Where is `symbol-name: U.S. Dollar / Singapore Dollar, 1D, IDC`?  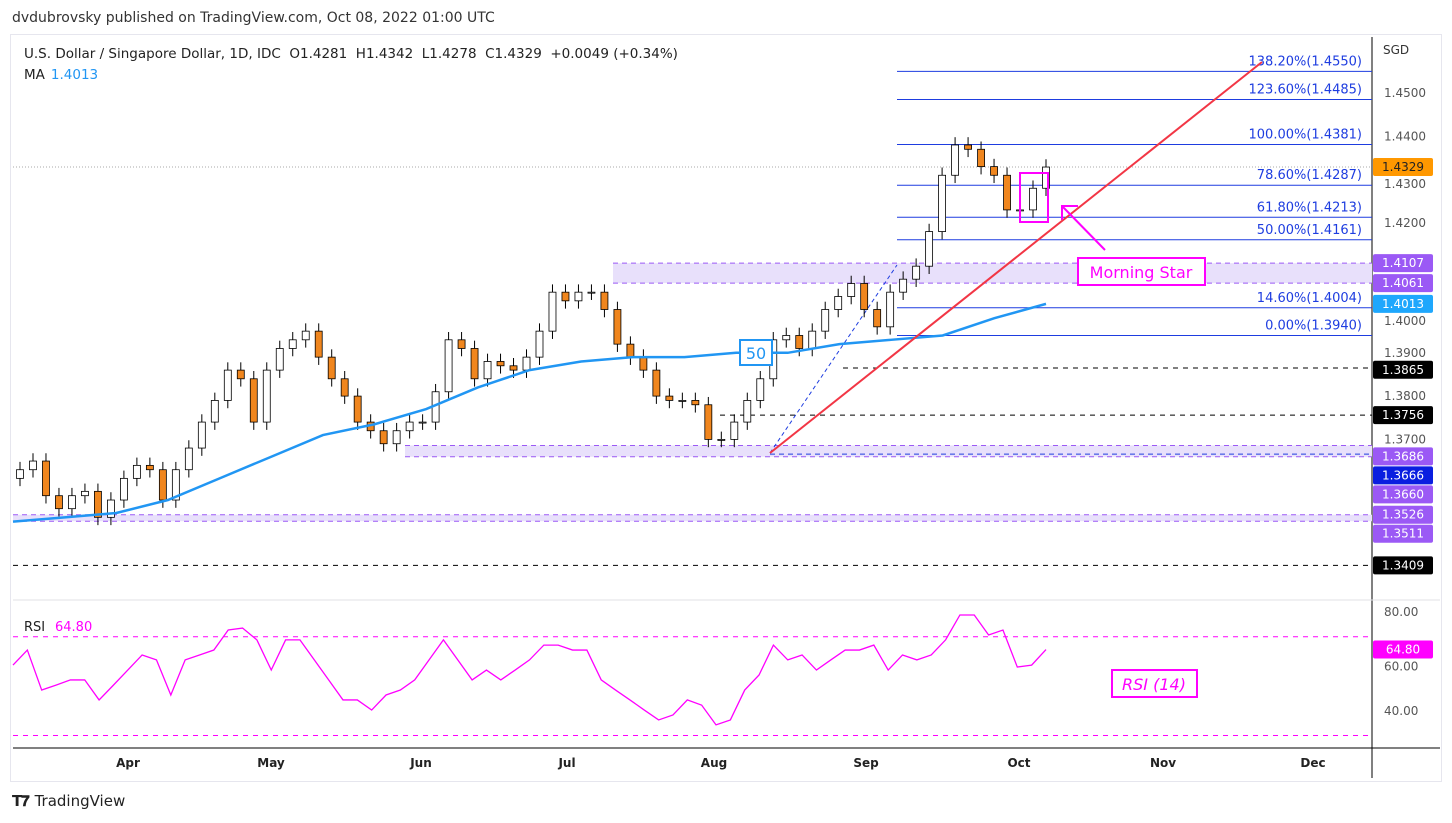 symbol-name: U.S. Dollar / Singapore Dollar, 1D, IDC is located at coordinates (152, 54).